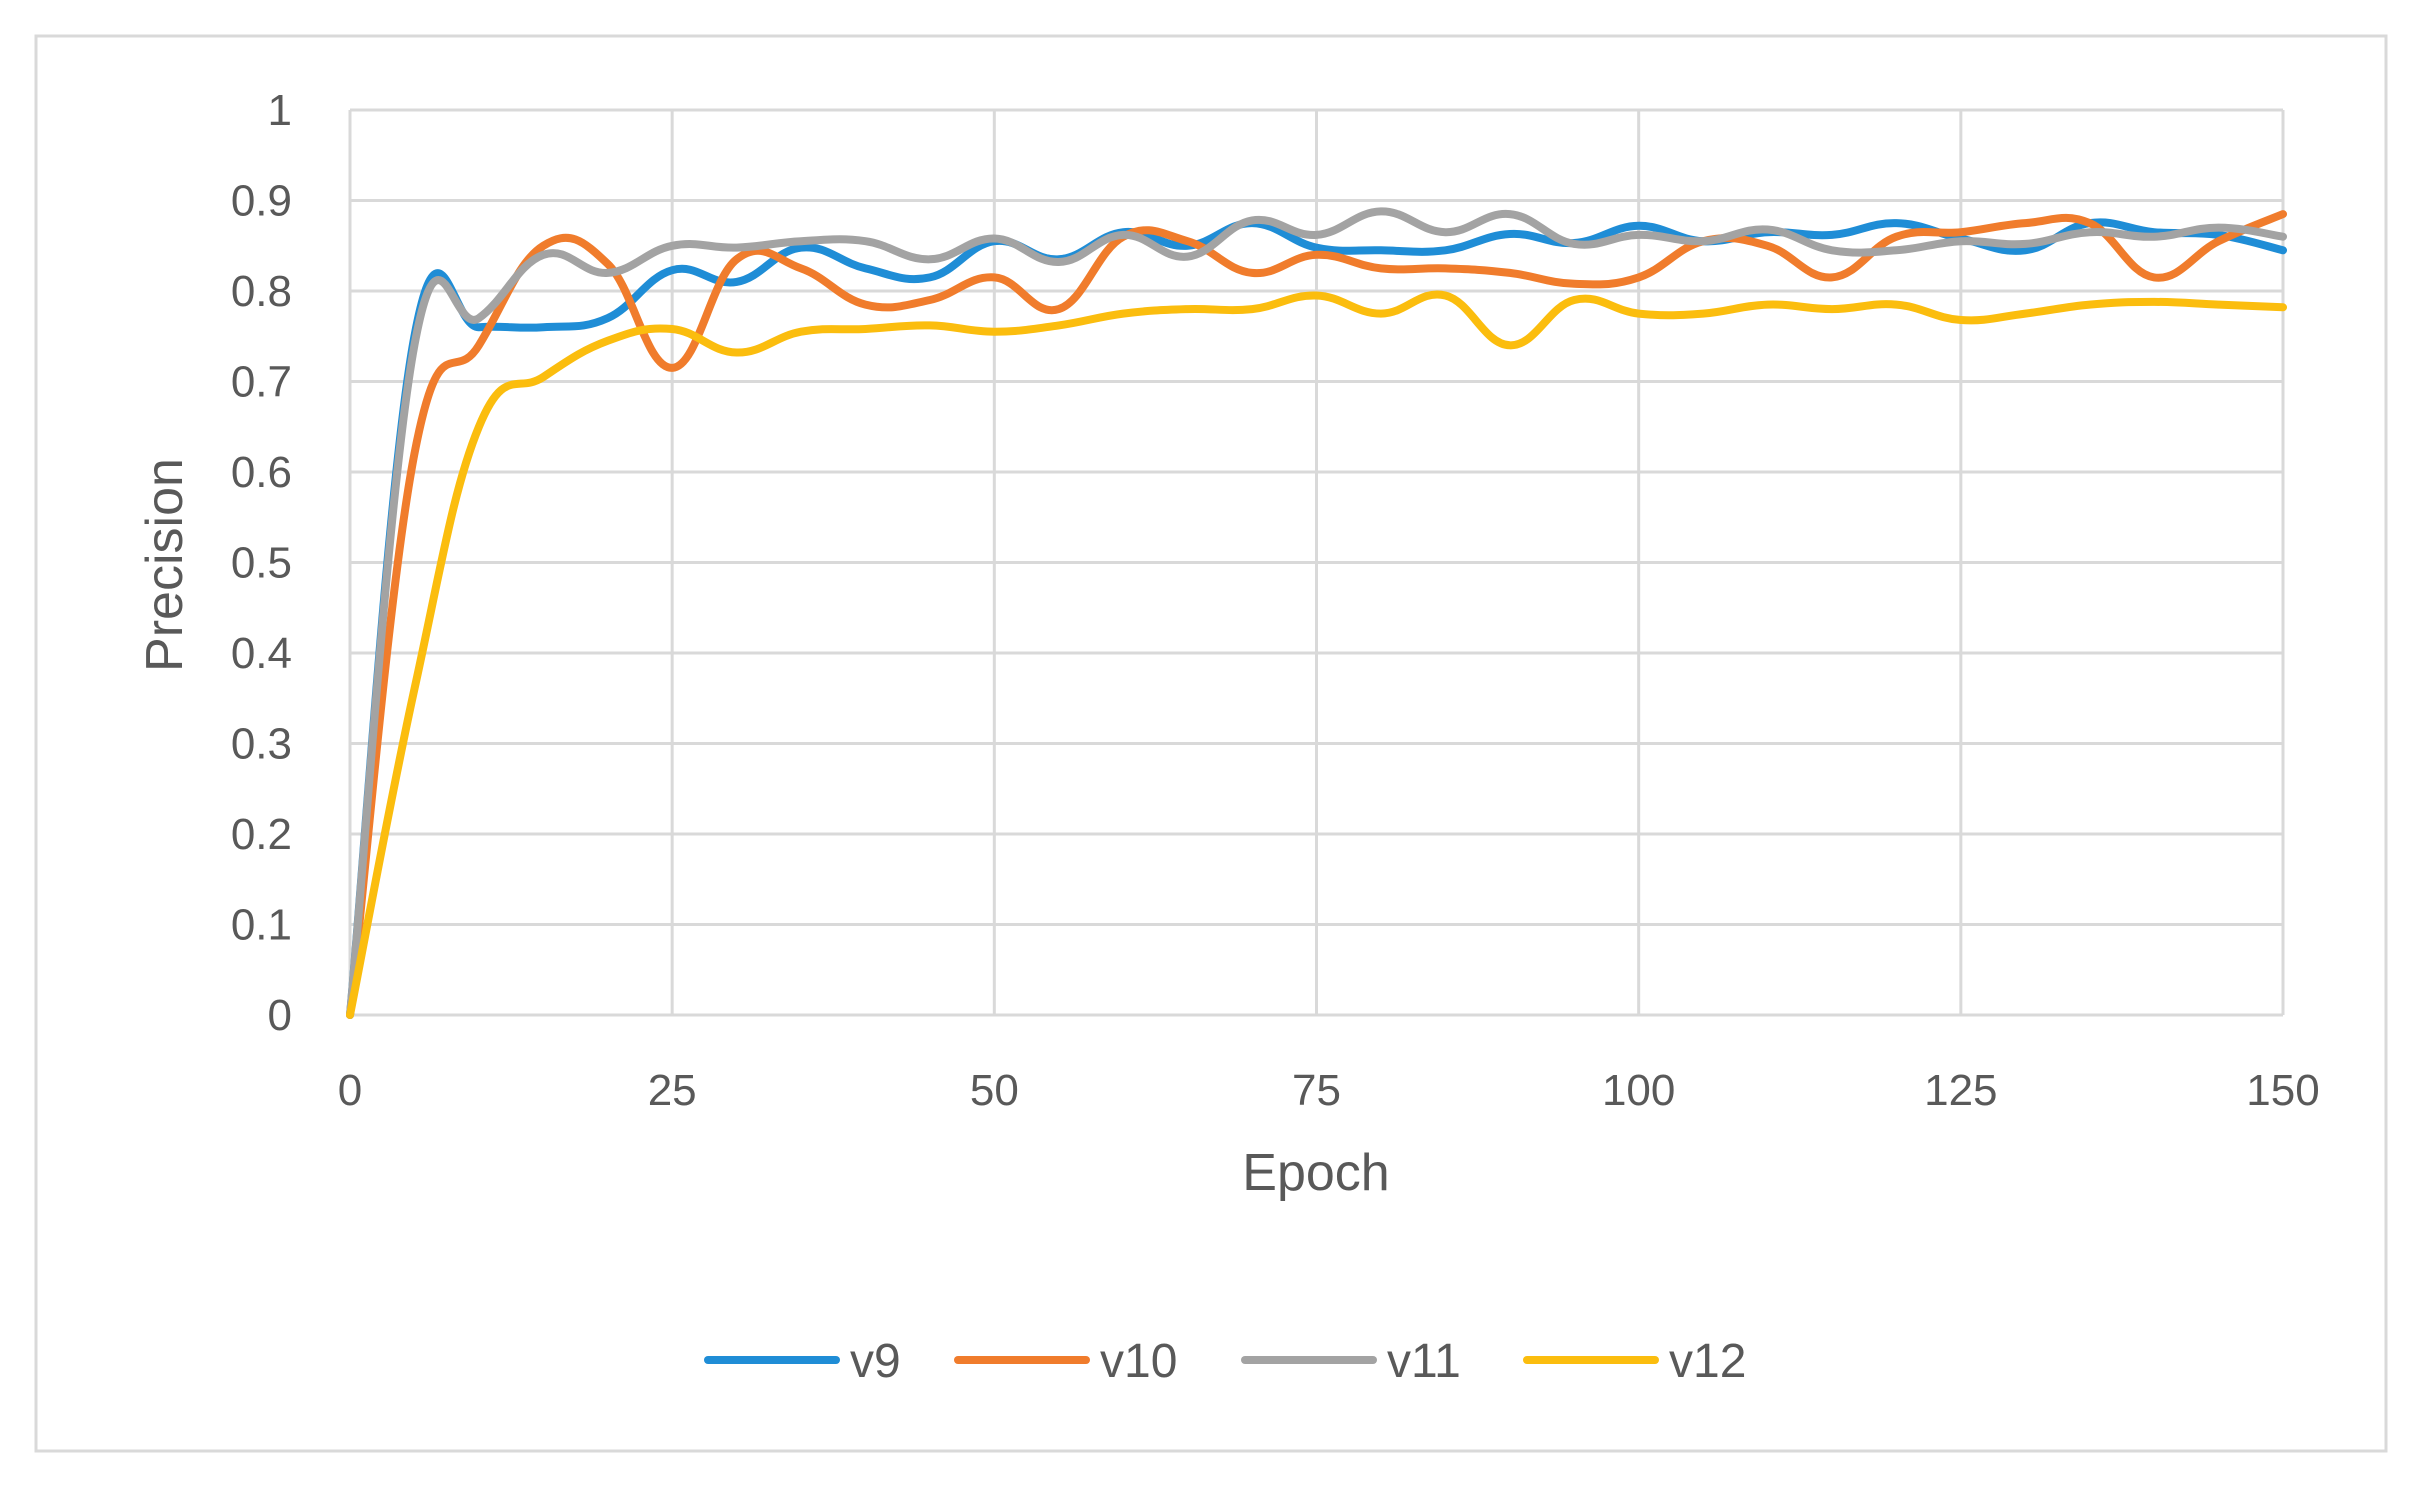  Describe the element at coordinates (1225, 1361) in the screenshot. I see `legend: v9 v10 v11 v12` at that location.